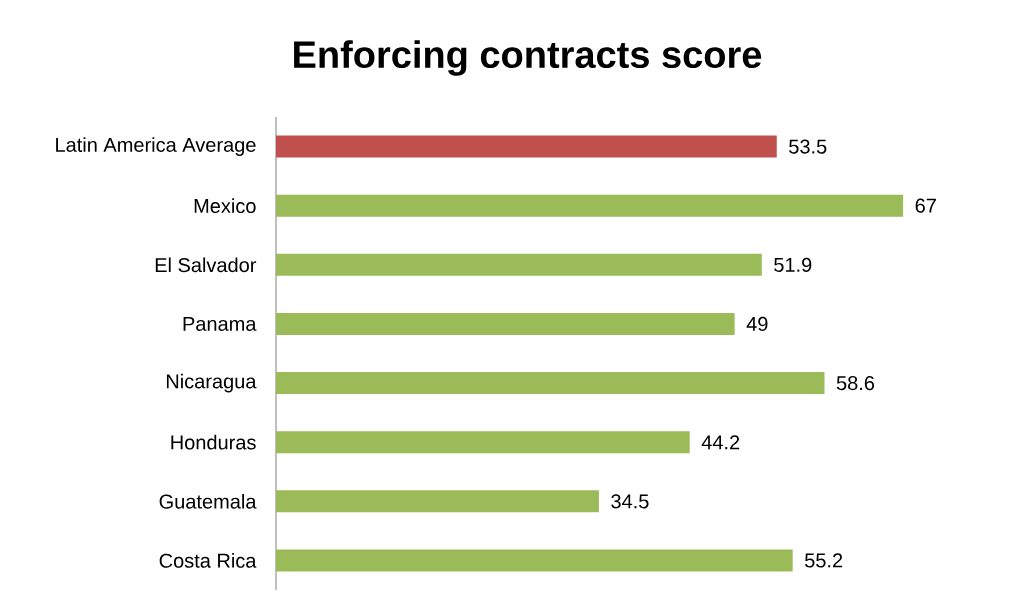  Describe the element at coordinates (808, 146) in the screenshot. I see `data-label: 53.5` at that location.